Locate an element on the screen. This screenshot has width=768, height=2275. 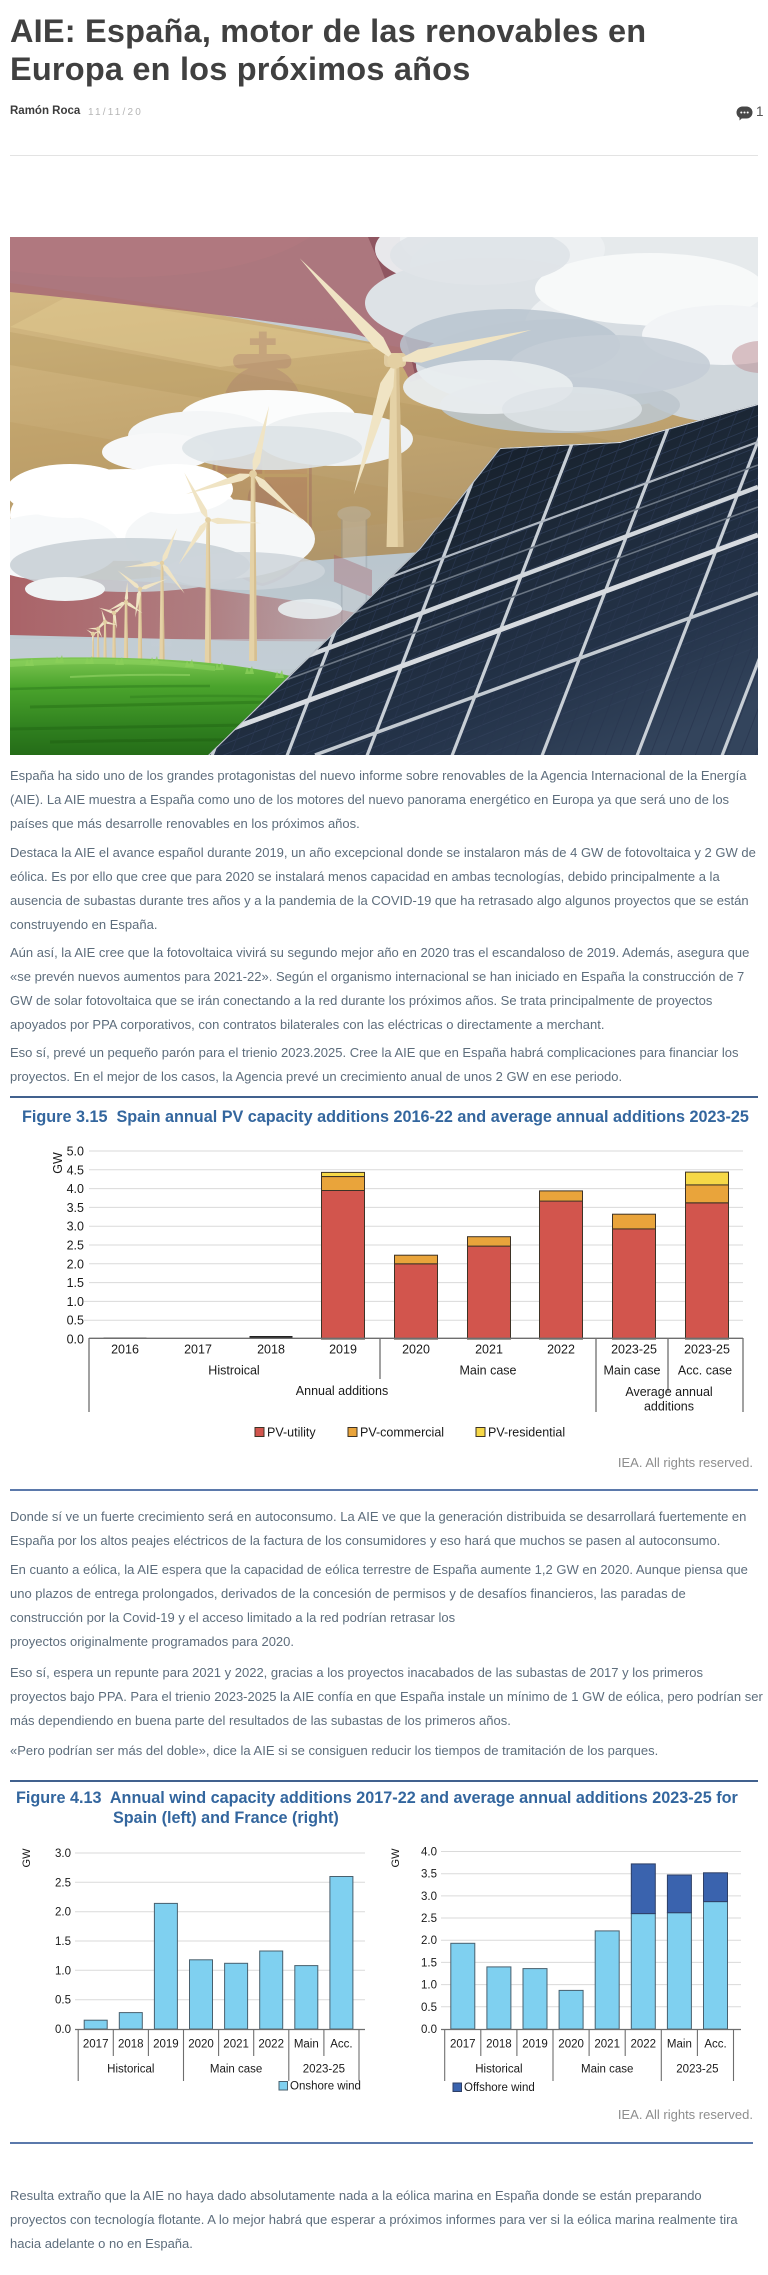
svg-text: 4.5 is located at coordinates (75, 1170).